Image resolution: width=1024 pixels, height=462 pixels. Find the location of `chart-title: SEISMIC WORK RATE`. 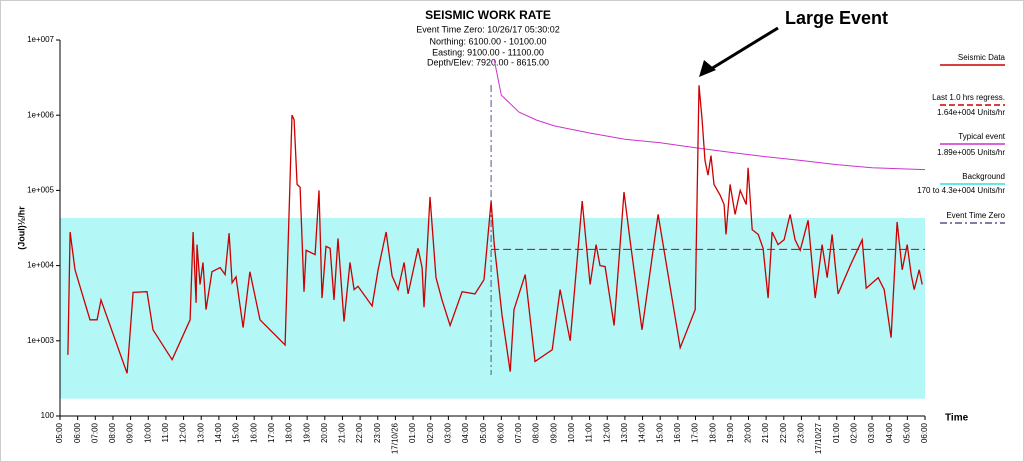

chart-title: SEISMIC WORK RATE is located at coordinates (488, 15).